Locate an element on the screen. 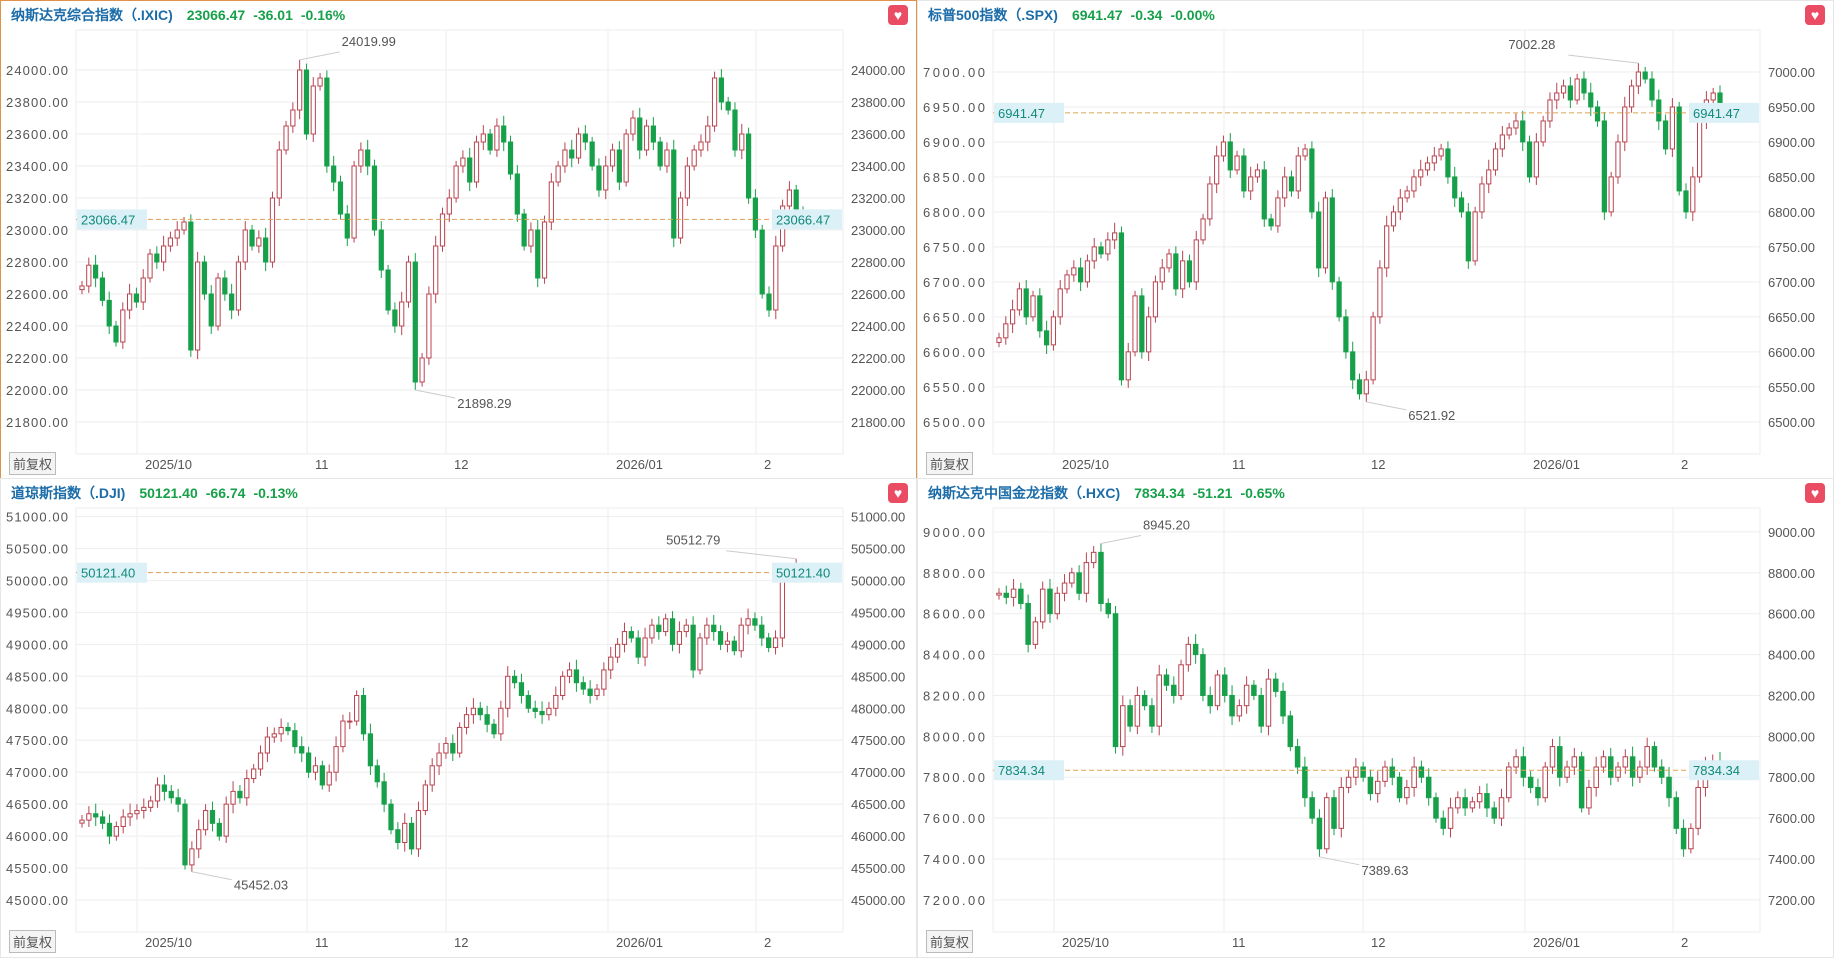  x-tick-label: 12 is located at coordinates (461, 464).